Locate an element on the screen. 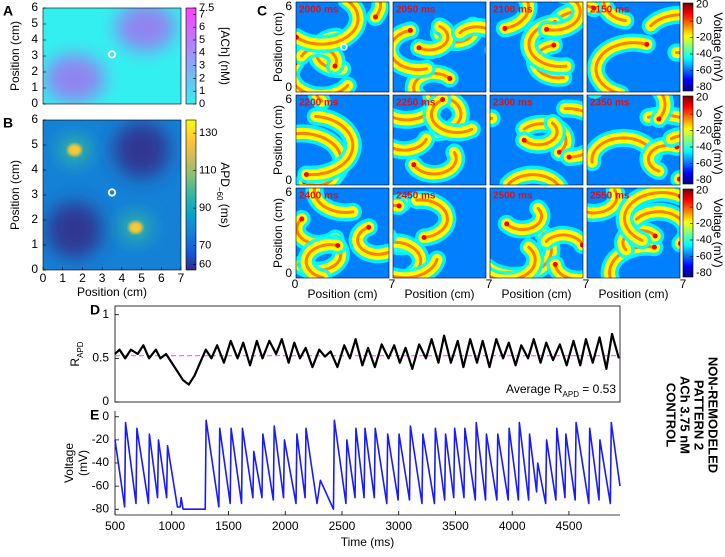 The width and height of the screenshot is (725, 557). y-axis-label: RAPD is located at coordinates (76, 353).